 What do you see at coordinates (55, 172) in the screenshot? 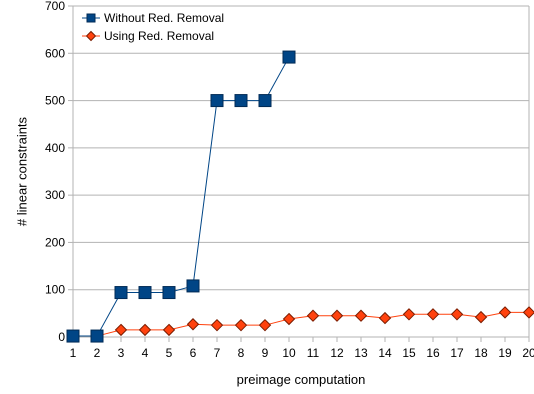
I see `y-axis-ticks: 0 100 200 300 400 500 600 700` at bounding box center [55, 172].